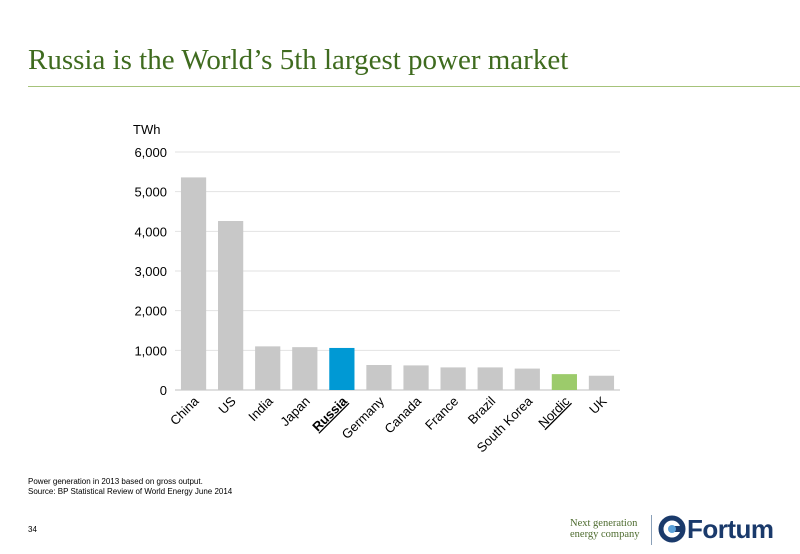  I want to click on fortum-logo: Fortum, so click(716, 529).